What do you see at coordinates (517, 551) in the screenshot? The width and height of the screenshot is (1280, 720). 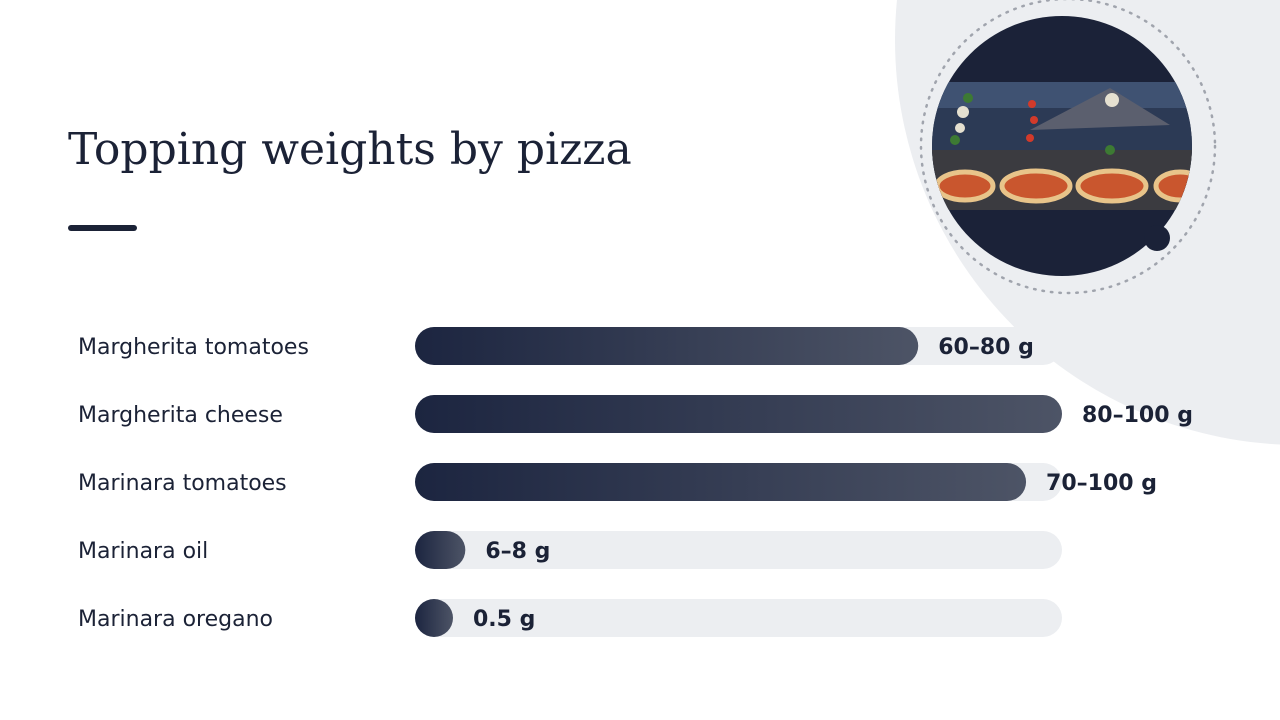 I see `value-label: 6–8 g` at bounding box center [517, 551].